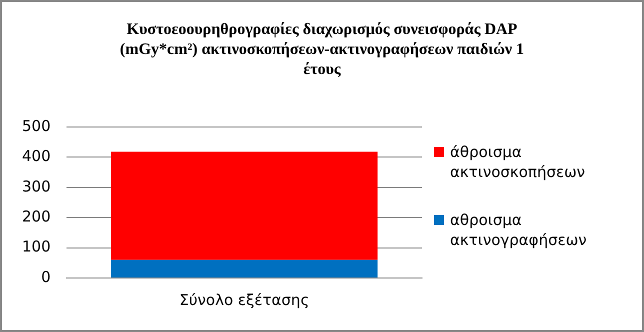  What do you see at coordinates (36, 186) in the screenshot?
I see `y-tick-label: 300` at bounding box center [36, 186].